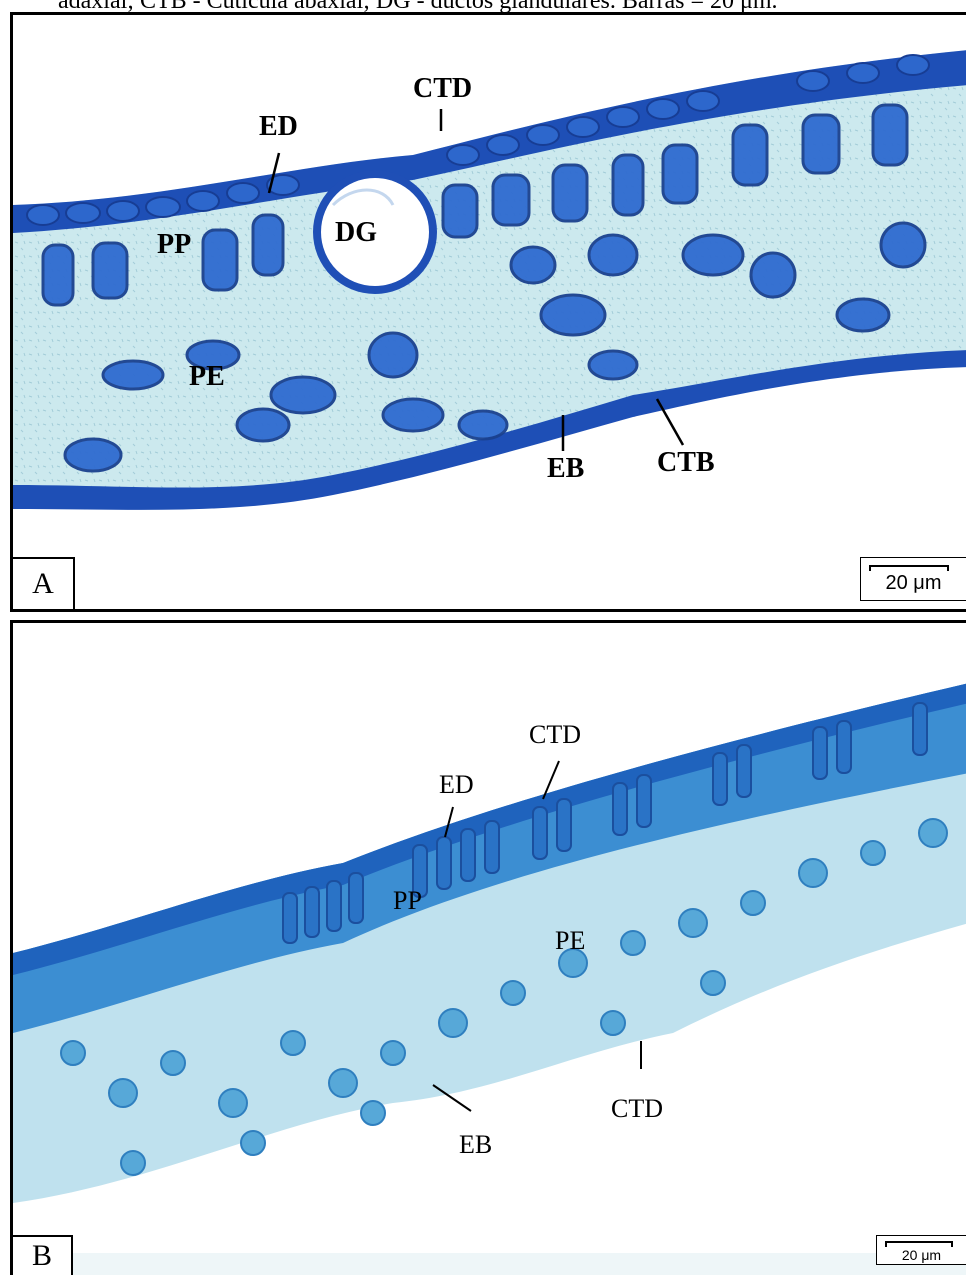 This screenshot has width=966, height=1275. Describe the element at coordinates (43, 1255) in the screenshot. I see `panel-letter-b: B` at that location.